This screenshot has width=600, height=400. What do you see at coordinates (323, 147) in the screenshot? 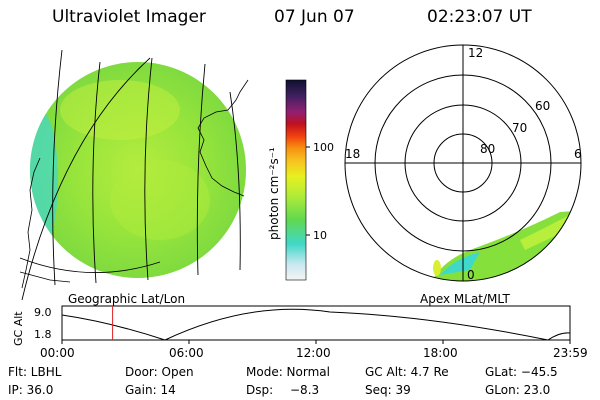
I see `colorbar-tick-100: 100` at bounding box center [323, 147].